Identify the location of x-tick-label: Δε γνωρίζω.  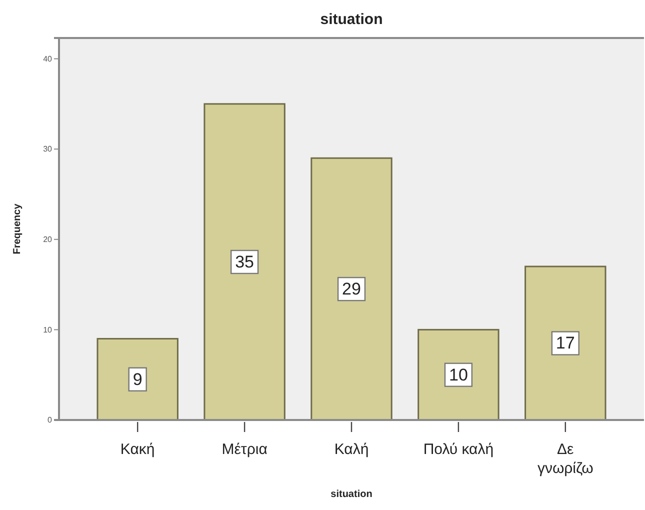
(565, 459).